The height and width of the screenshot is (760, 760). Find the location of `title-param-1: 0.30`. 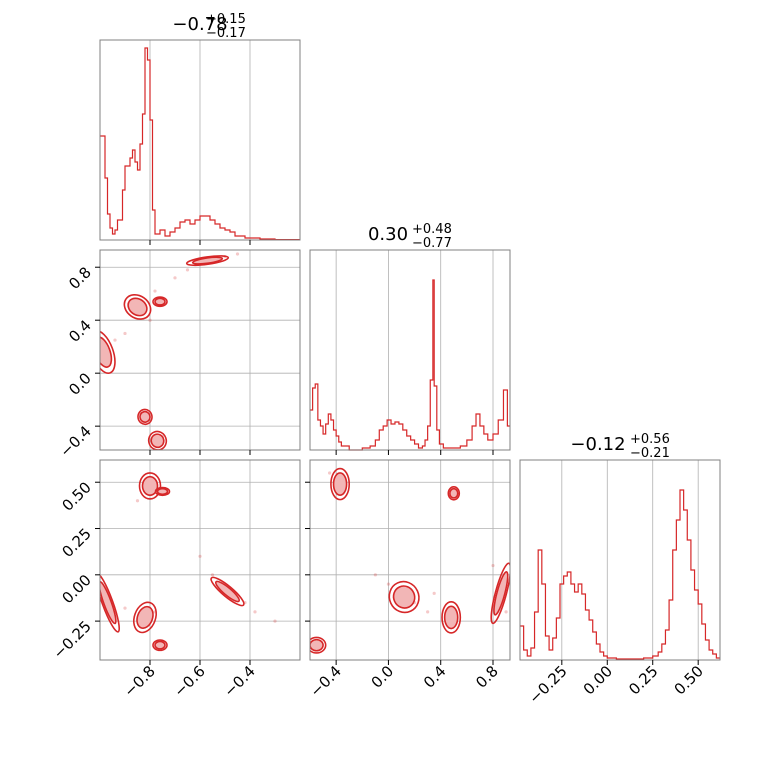

title-param-1: 0.30 is located at coordinates (388, 234).